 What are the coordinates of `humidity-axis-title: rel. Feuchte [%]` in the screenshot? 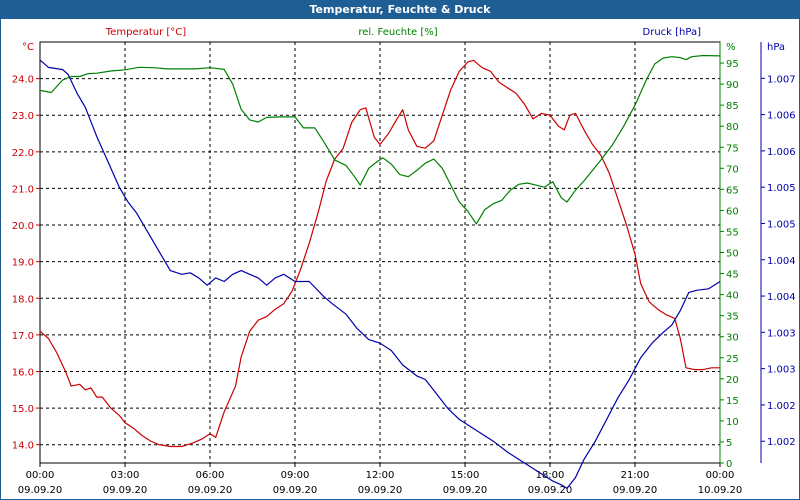 It's located at (397, 32).